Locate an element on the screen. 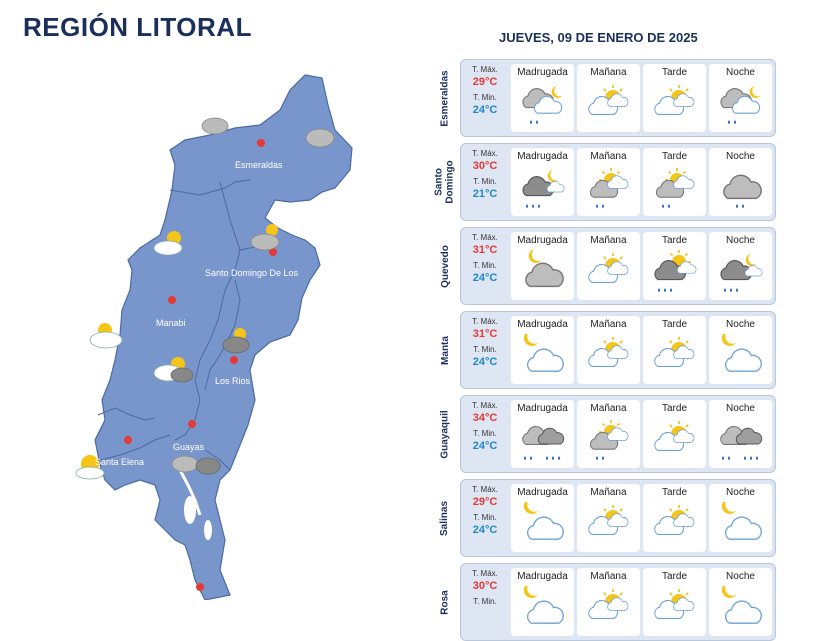 This screenshot has height=641, width=825. city-name: Quevedo is located at coordinates (445, 266).